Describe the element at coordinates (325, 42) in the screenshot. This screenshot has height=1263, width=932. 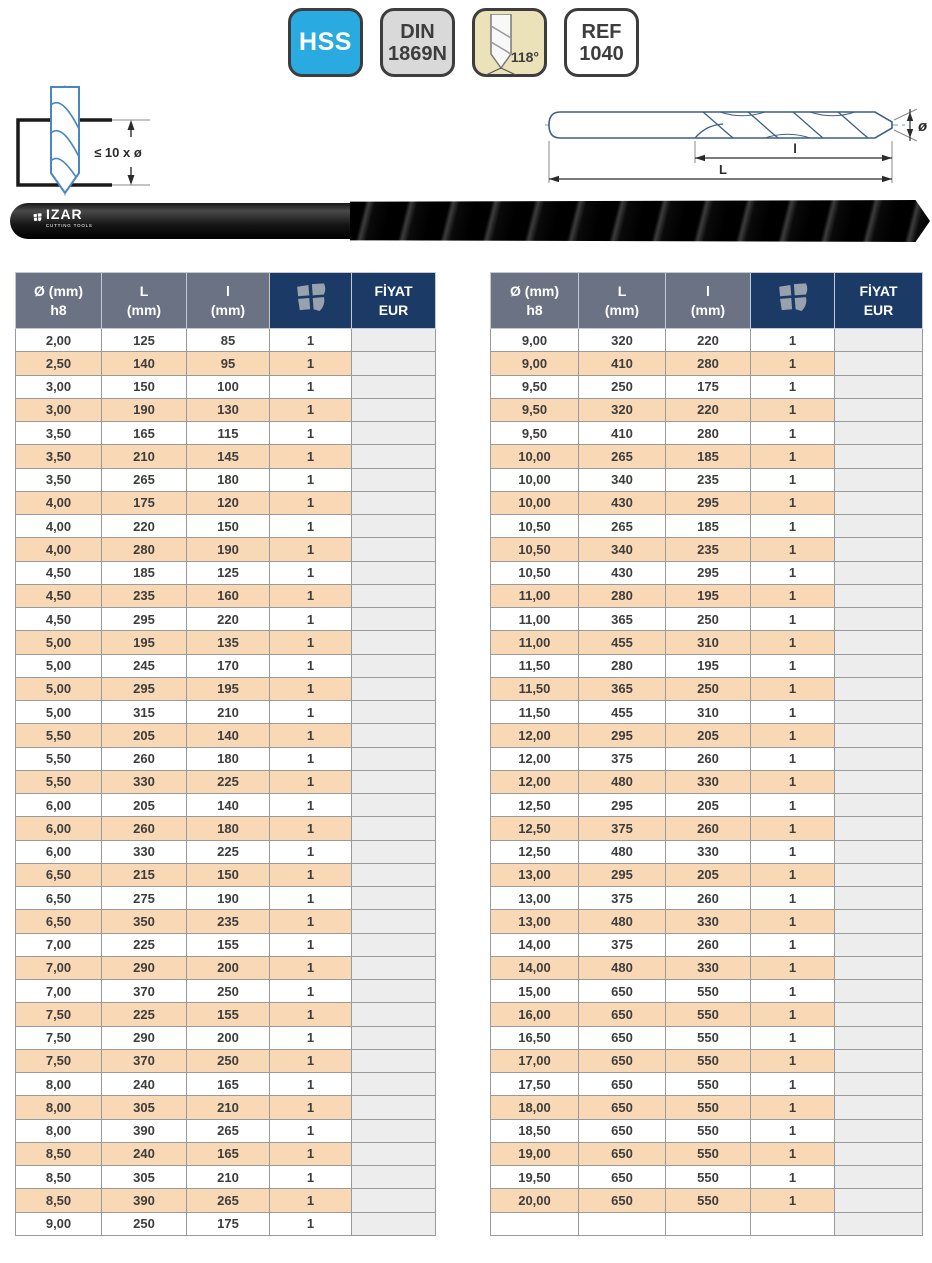
I see `badge-hss: HSS` at that location.